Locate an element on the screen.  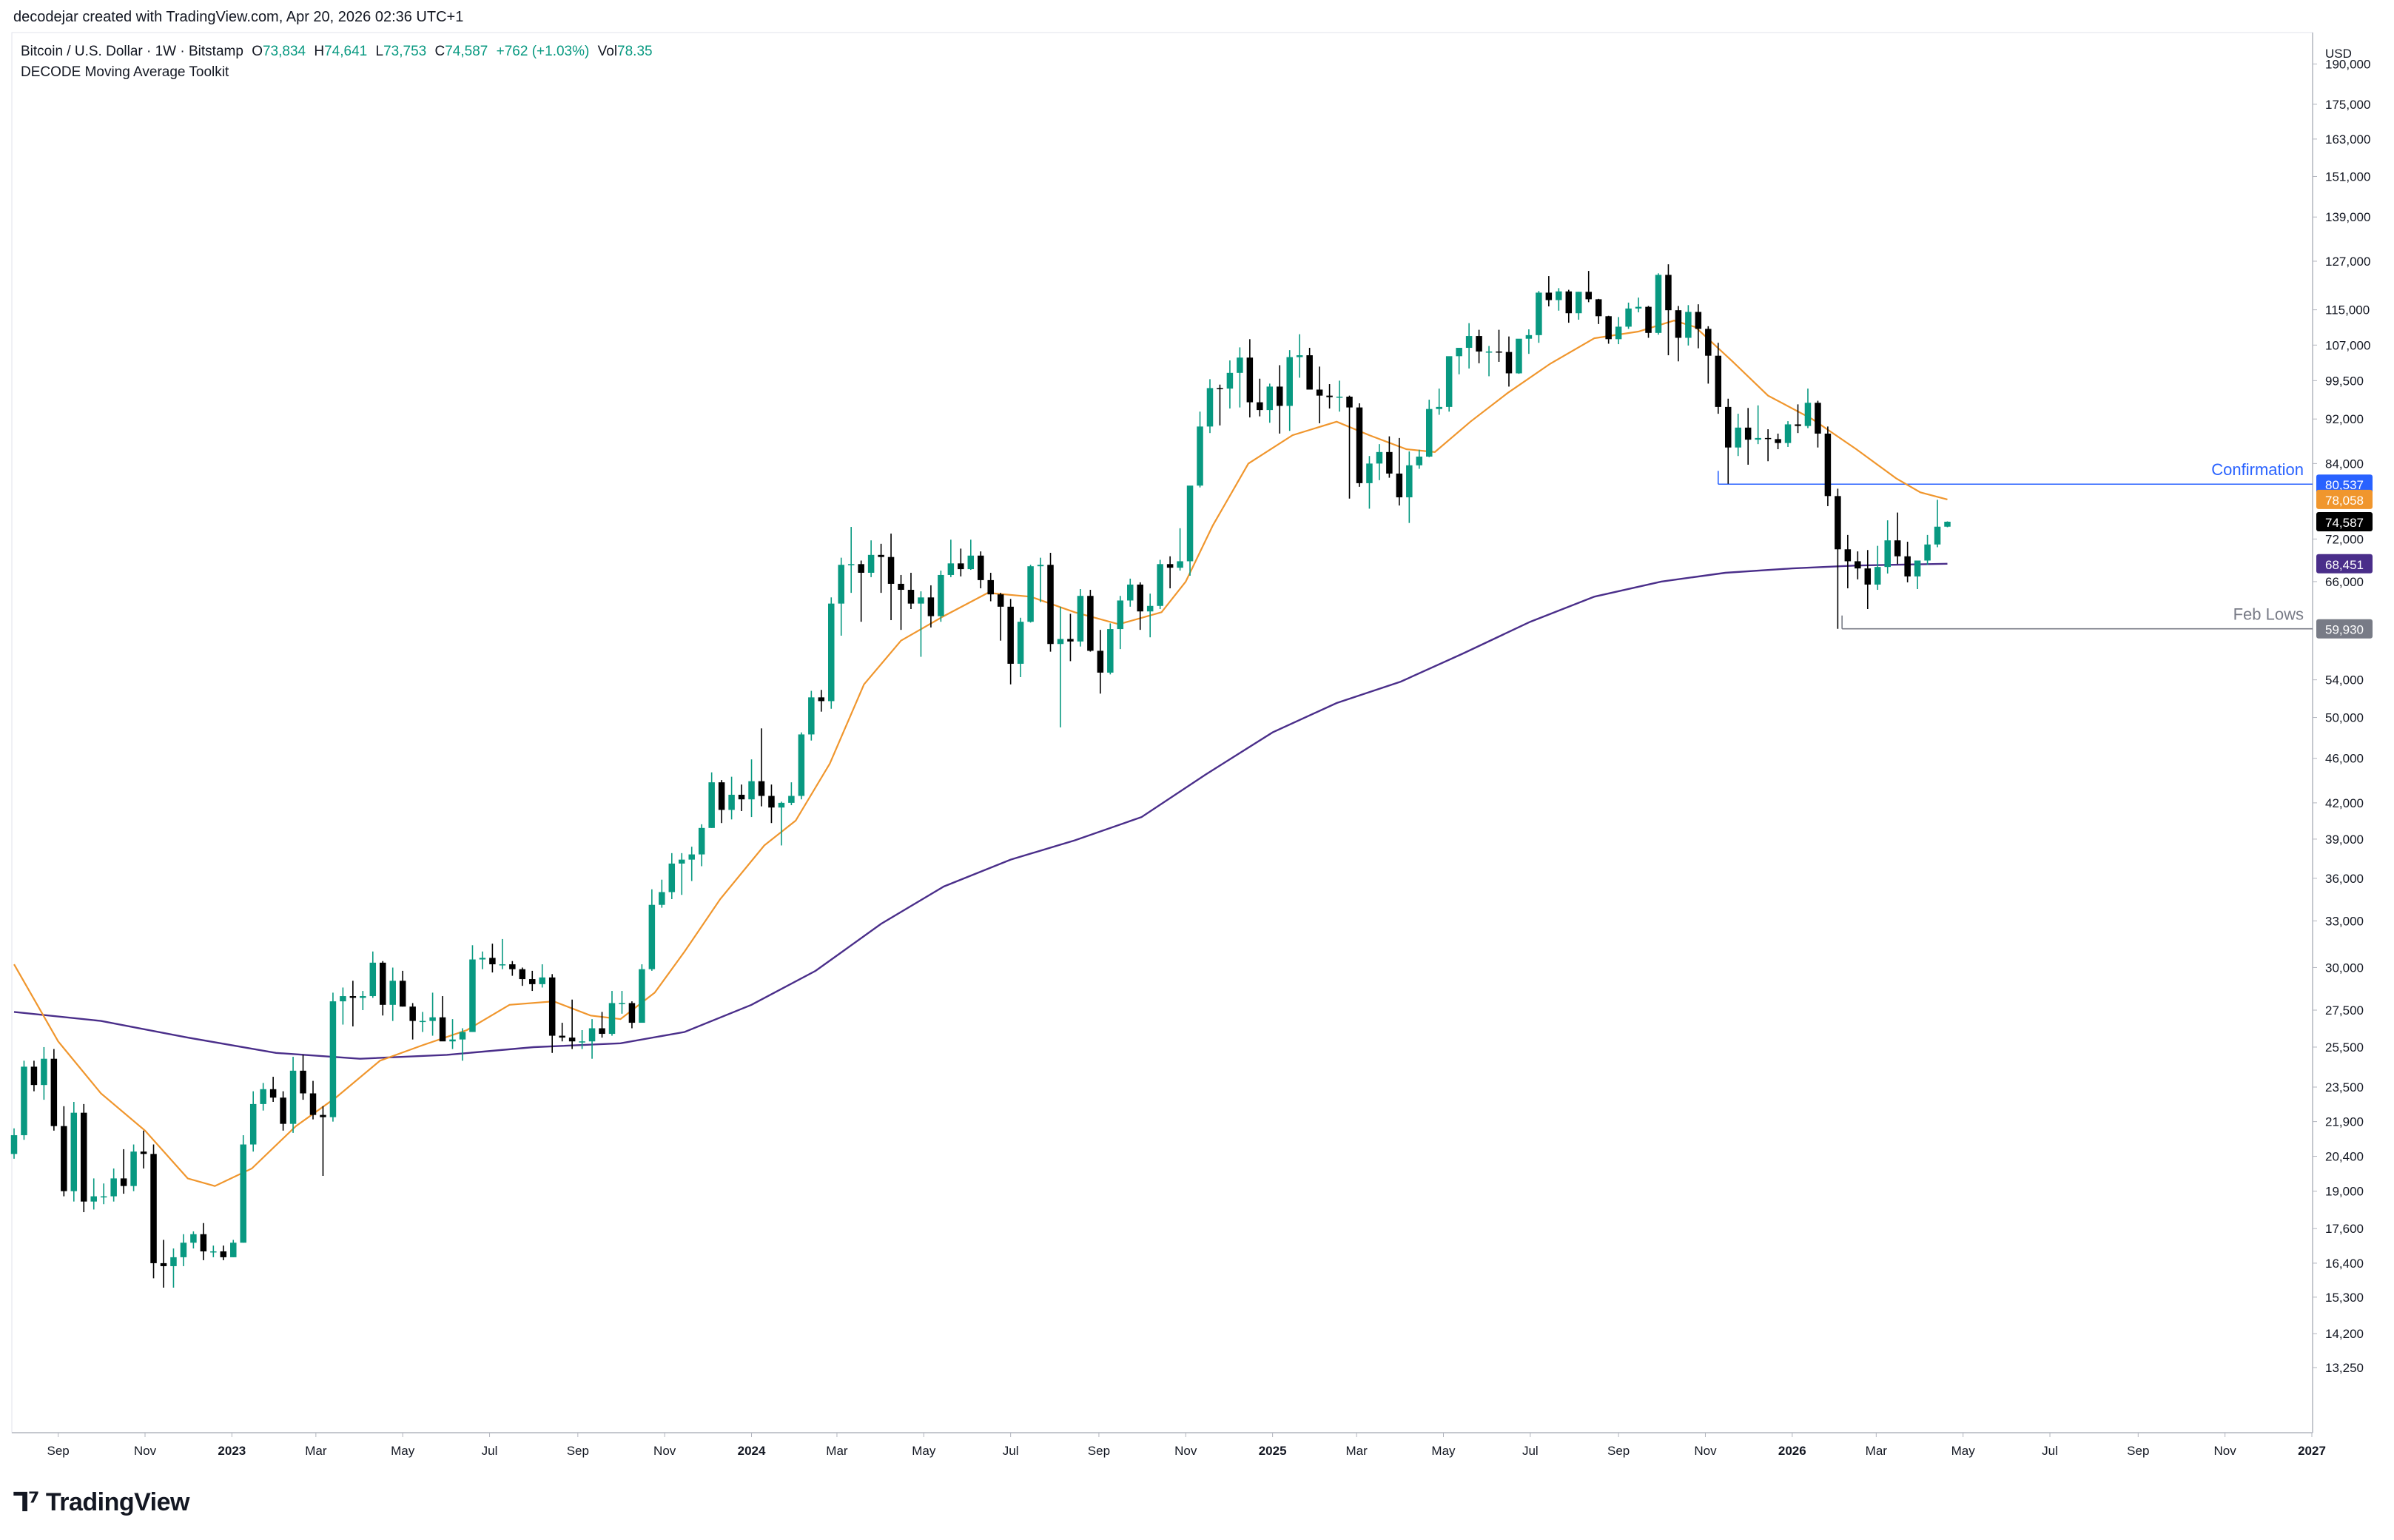
x-tick-label: Jul is located at coordinates (1011, 1451).